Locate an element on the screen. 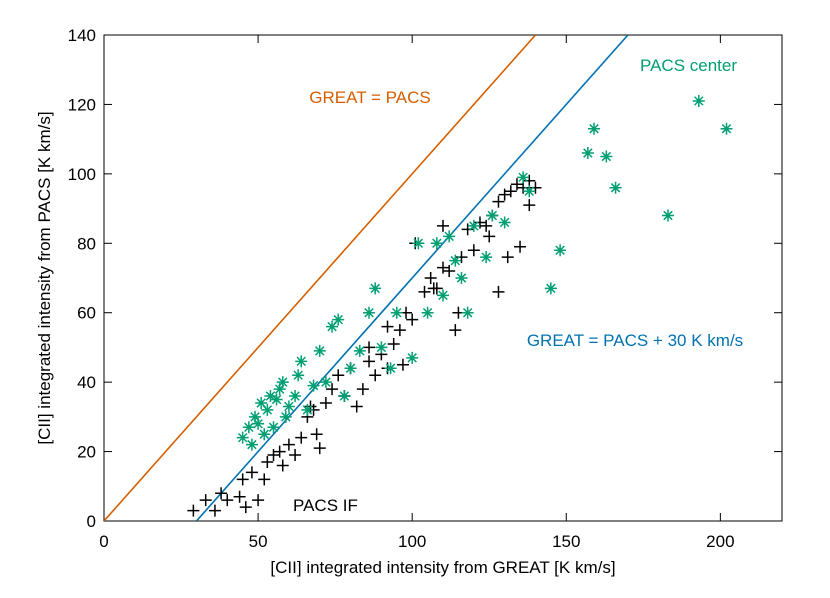 Image resolution: width=830 pixels, height=598 pixels. y-tick-label: 80 is located at coordinates (86, 243).